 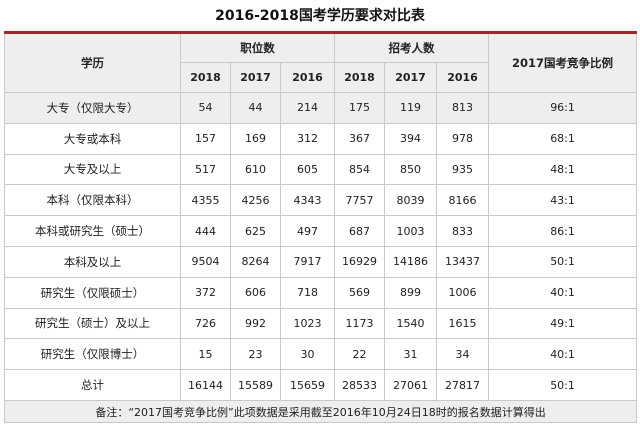 I want to click on row-label: 本科或研究生（硕士）, so click(x=92, y=231).